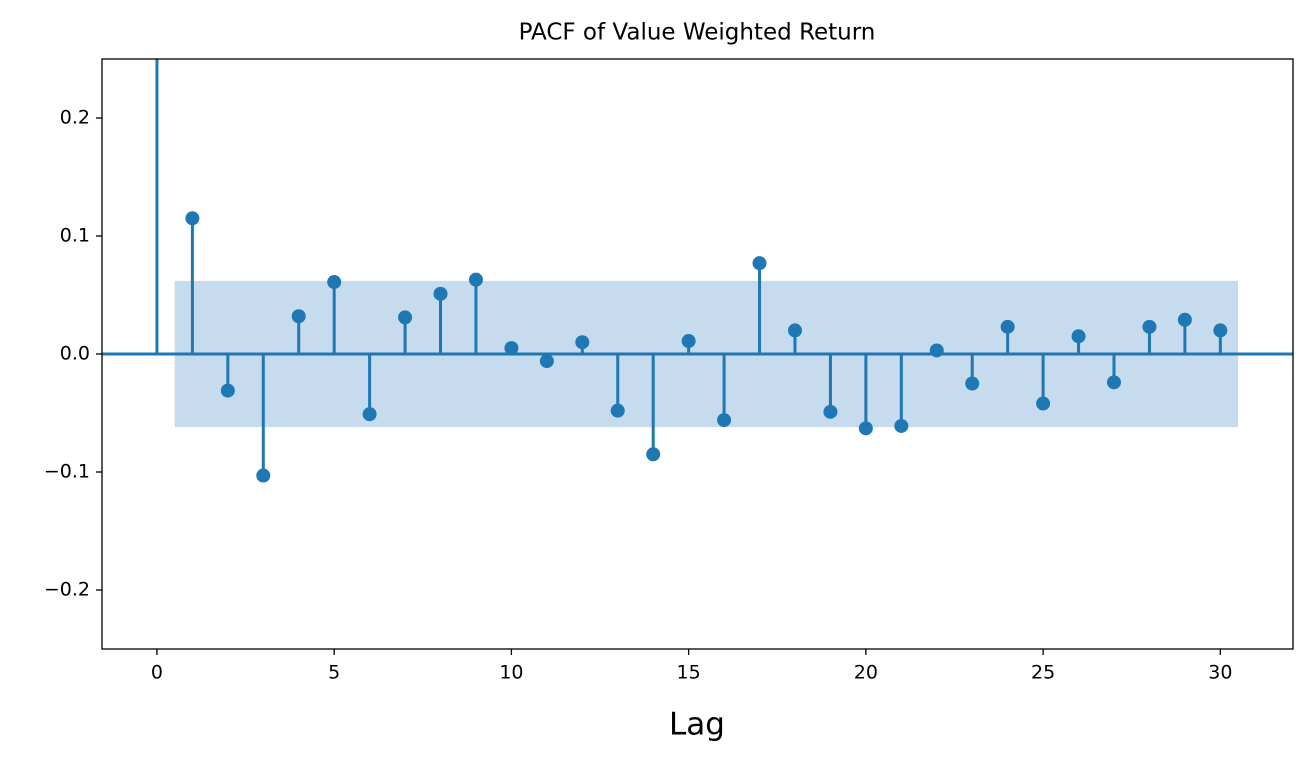 Image resolution: width=1312 pixels, height=767 pixels. Describe the element at coordinates (697, 33) in the screenshot. I see `chart-title: PACF of Value Weighted Return` at that location.